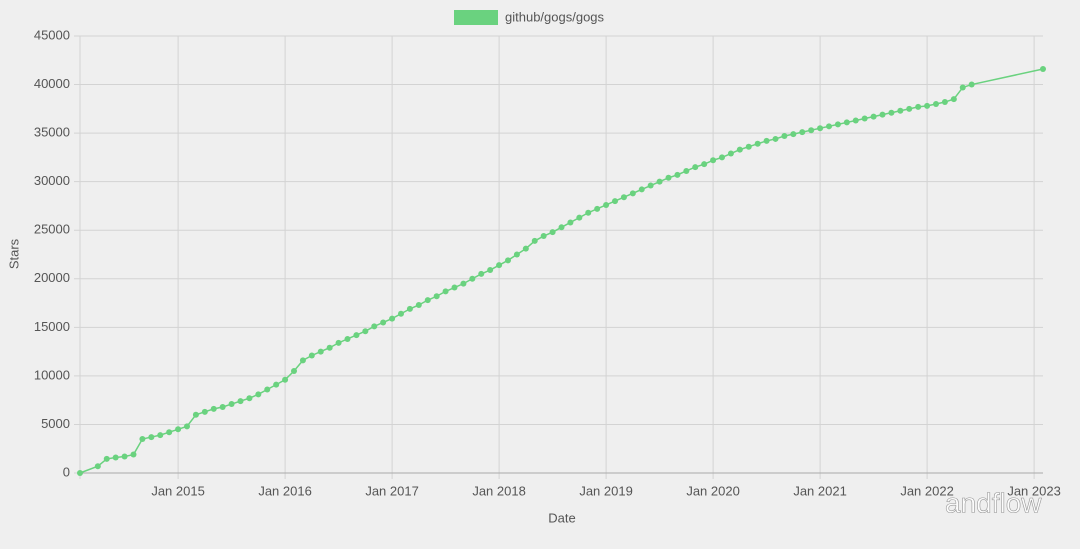  Describe the element at coordinates (555, 16) in the screenshot. I see `legend-label: github/gogs/gogs` at that location.